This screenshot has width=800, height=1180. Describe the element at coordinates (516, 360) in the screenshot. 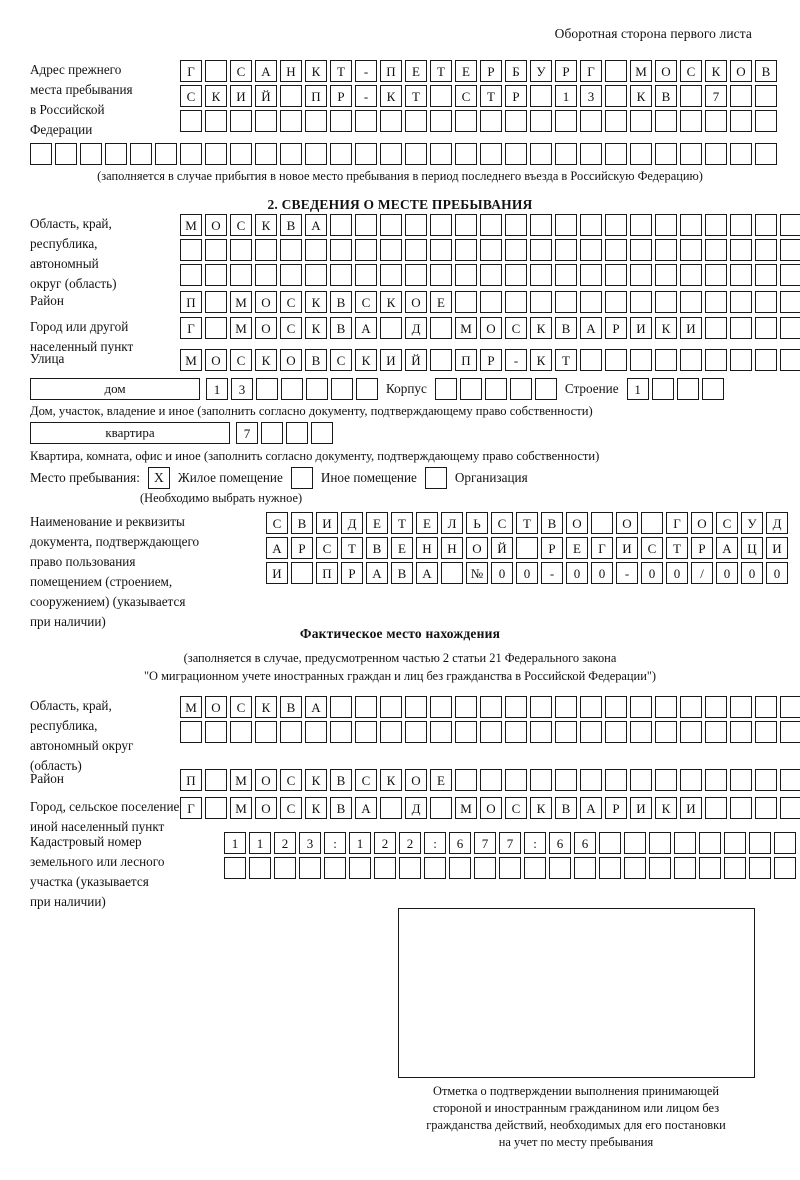

I see `char-cell: -` at that location.